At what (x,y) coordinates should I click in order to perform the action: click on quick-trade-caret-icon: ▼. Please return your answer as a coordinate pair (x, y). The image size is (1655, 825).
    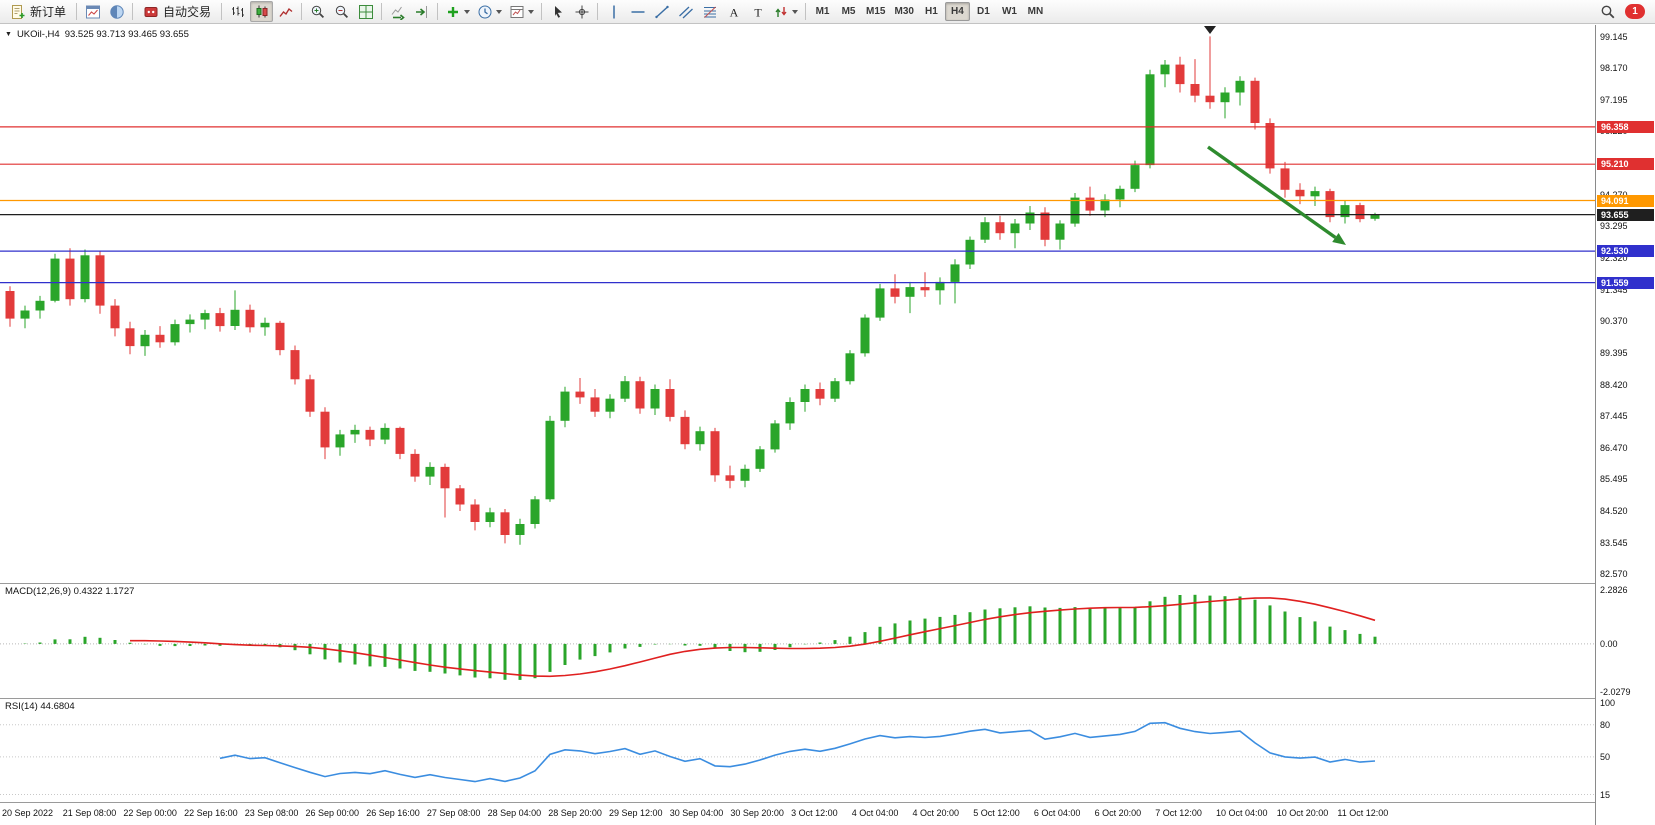
    Looking at the image, I should click on (8, 34).